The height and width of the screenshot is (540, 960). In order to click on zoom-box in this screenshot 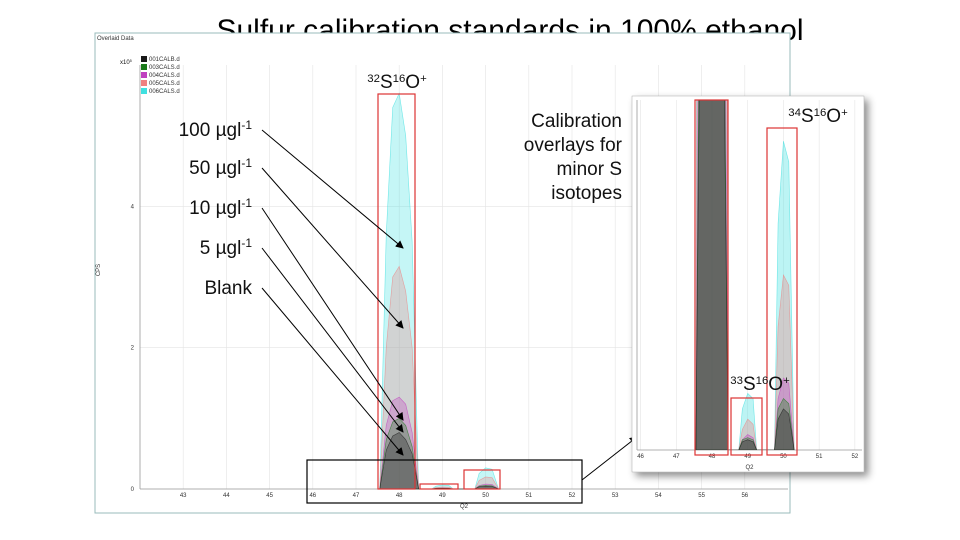, I will do `click(444, 481)`.